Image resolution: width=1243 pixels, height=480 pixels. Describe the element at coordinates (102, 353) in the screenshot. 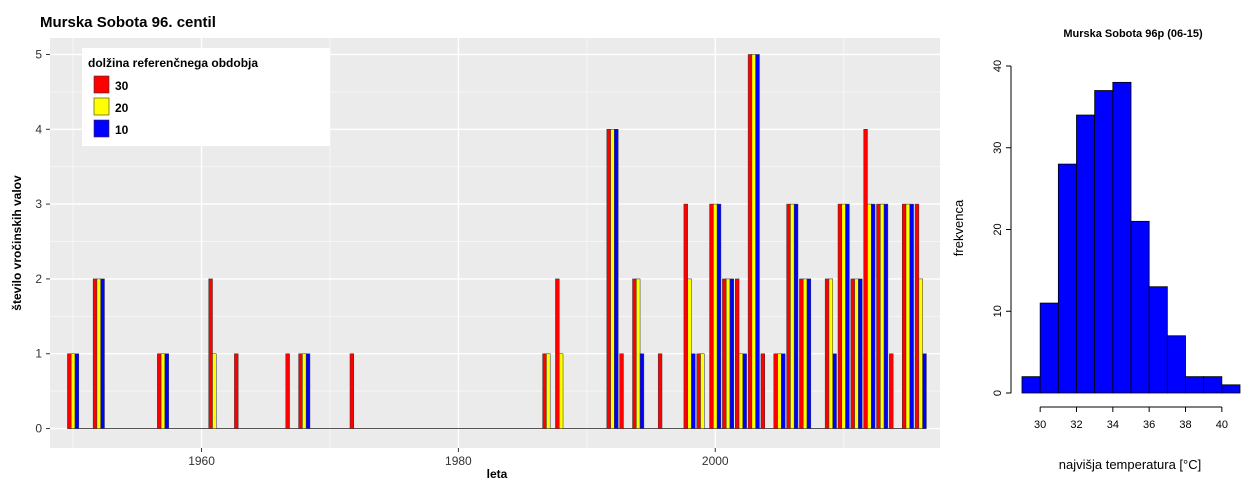

I see `bar-10-1952` at that location.